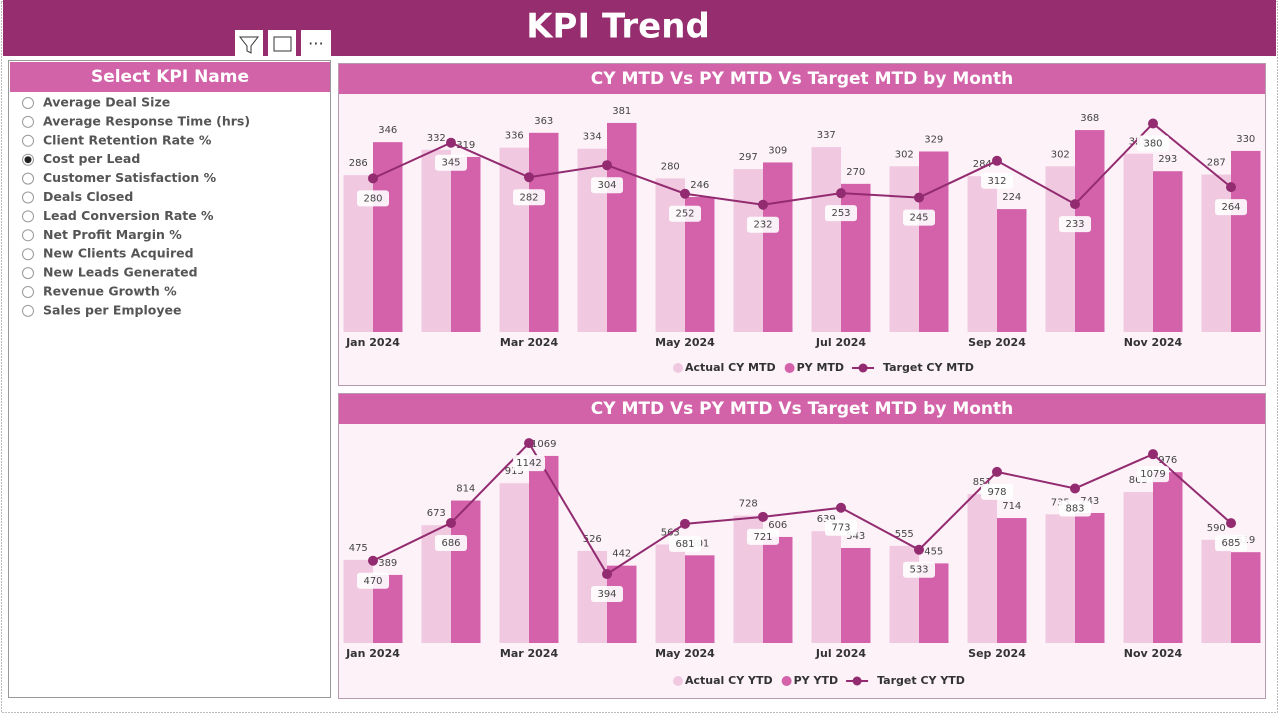 This screenshot has height=723, width=1280. I want to click on slicer-item: Lead Conversion Rate %, so click(118, 215).